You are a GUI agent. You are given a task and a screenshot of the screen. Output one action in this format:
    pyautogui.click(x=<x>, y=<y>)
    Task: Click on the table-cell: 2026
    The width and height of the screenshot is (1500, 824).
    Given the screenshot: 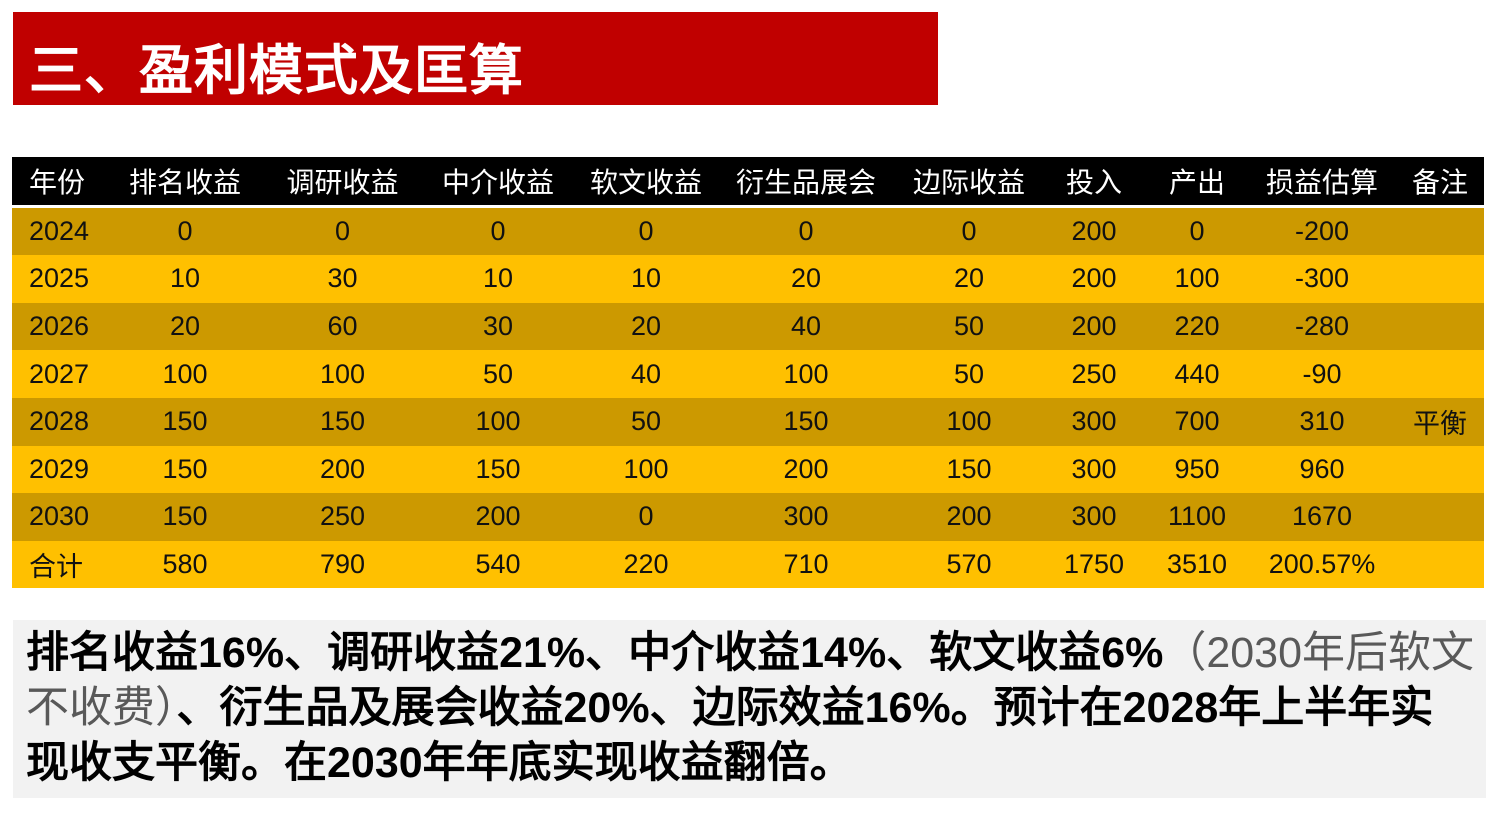 What is the action you would take?
    pyautogui.click(x=58, y=326)
    